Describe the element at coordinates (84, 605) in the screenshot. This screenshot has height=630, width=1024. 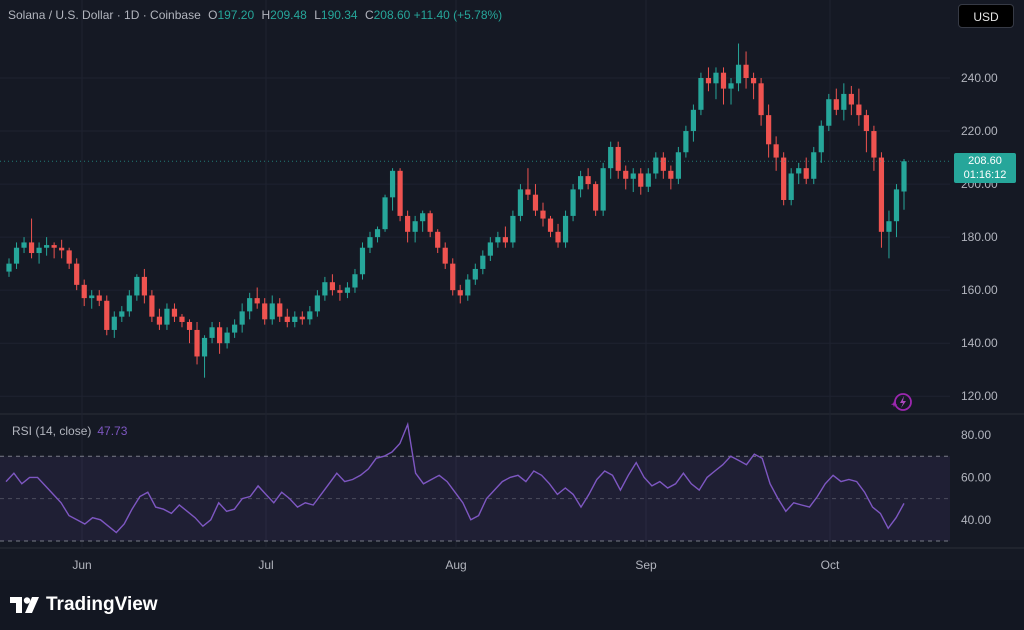
I see `tradingview-logo: TradingView` at that location.